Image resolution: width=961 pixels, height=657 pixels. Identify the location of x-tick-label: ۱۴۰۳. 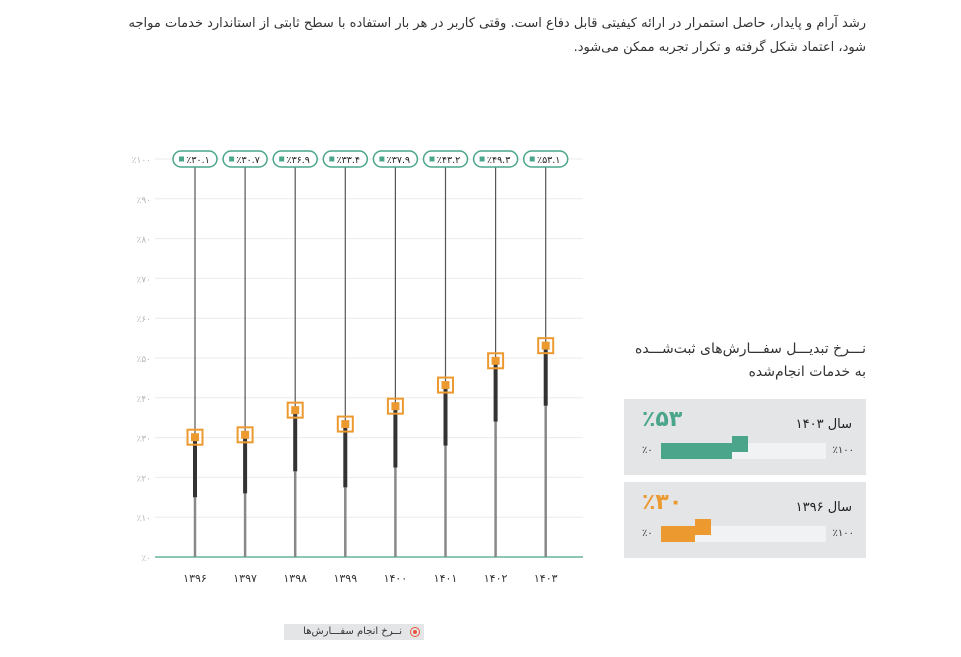
(546, 578).